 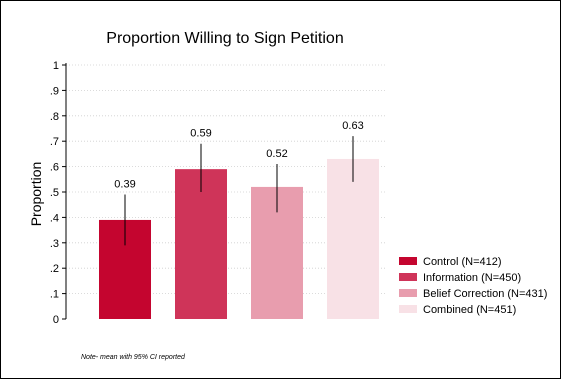 What do you see at coordinates (54, 168) in the screenshot?
I see `y-tick-label: .6` at bounding box center [54, 168].